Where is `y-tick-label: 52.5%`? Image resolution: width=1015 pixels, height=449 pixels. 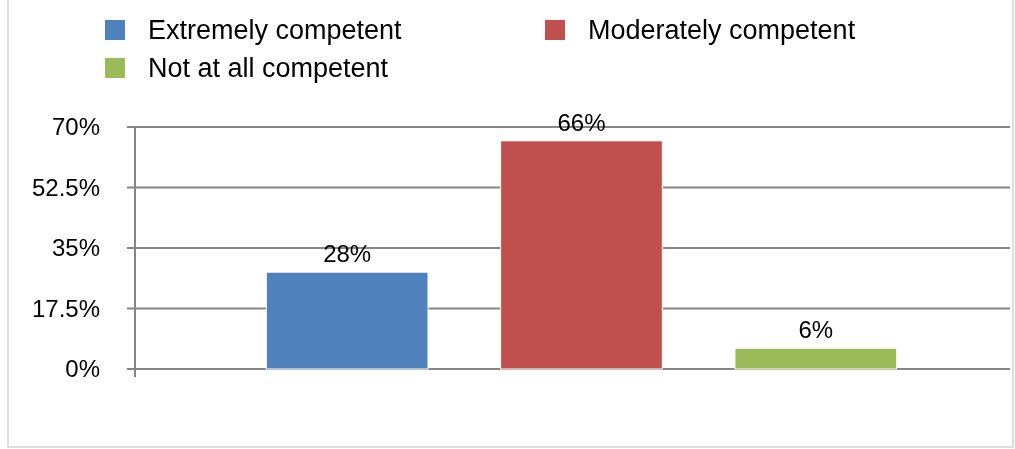
y-tick-label: 52.5% is located at coordinates (65, 187).